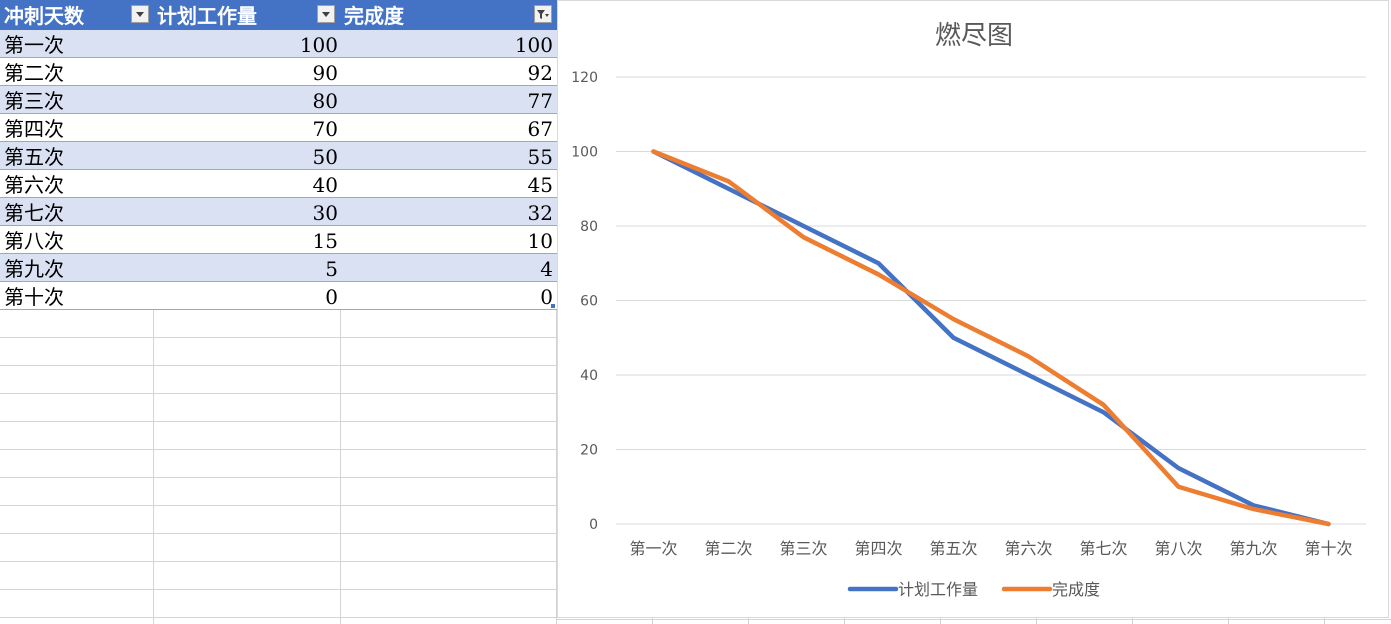  Describe the element at coordinates (325, 73) in the screenshot. I see `cell-planned: 90` at that location.